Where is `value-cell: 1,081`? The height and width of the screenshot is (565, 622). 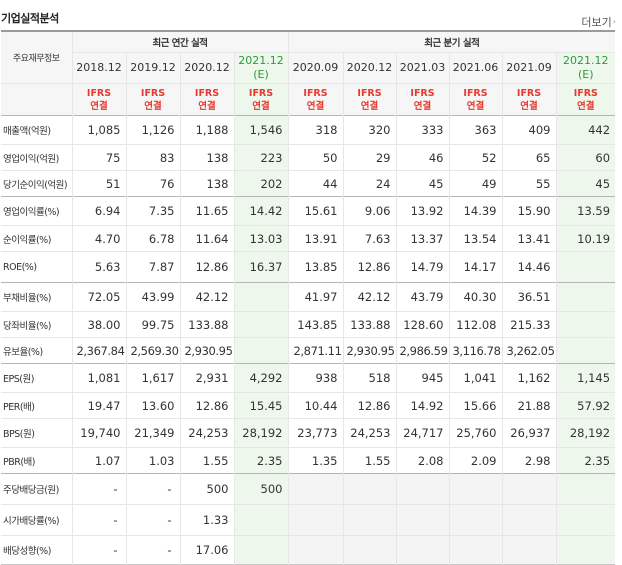 value-cell: 1,081 is located at coordinates (98, 378).